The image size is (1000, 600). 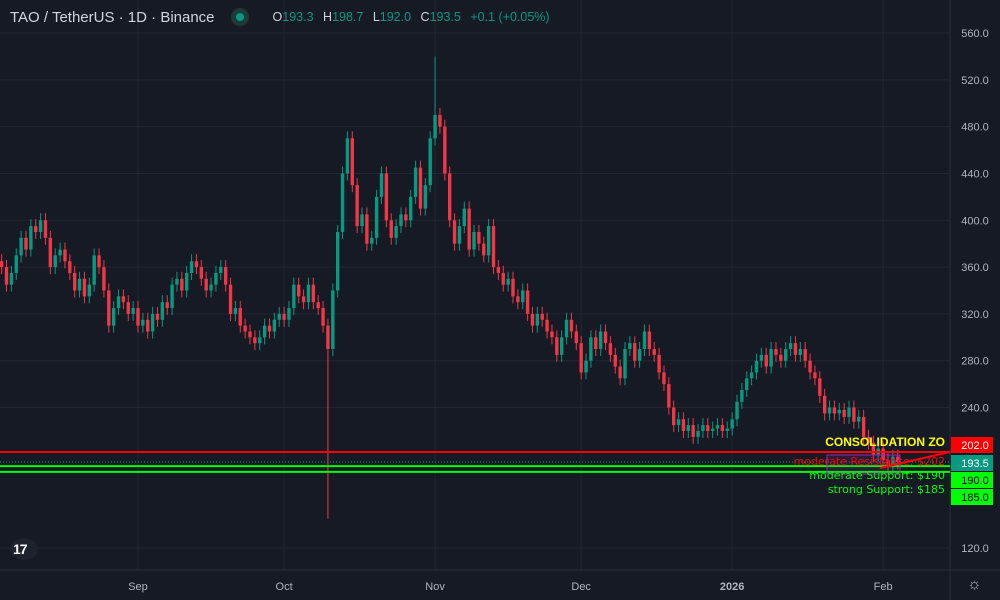 I want to click on time-tick-label: Feb, so click(x=883, y=587).